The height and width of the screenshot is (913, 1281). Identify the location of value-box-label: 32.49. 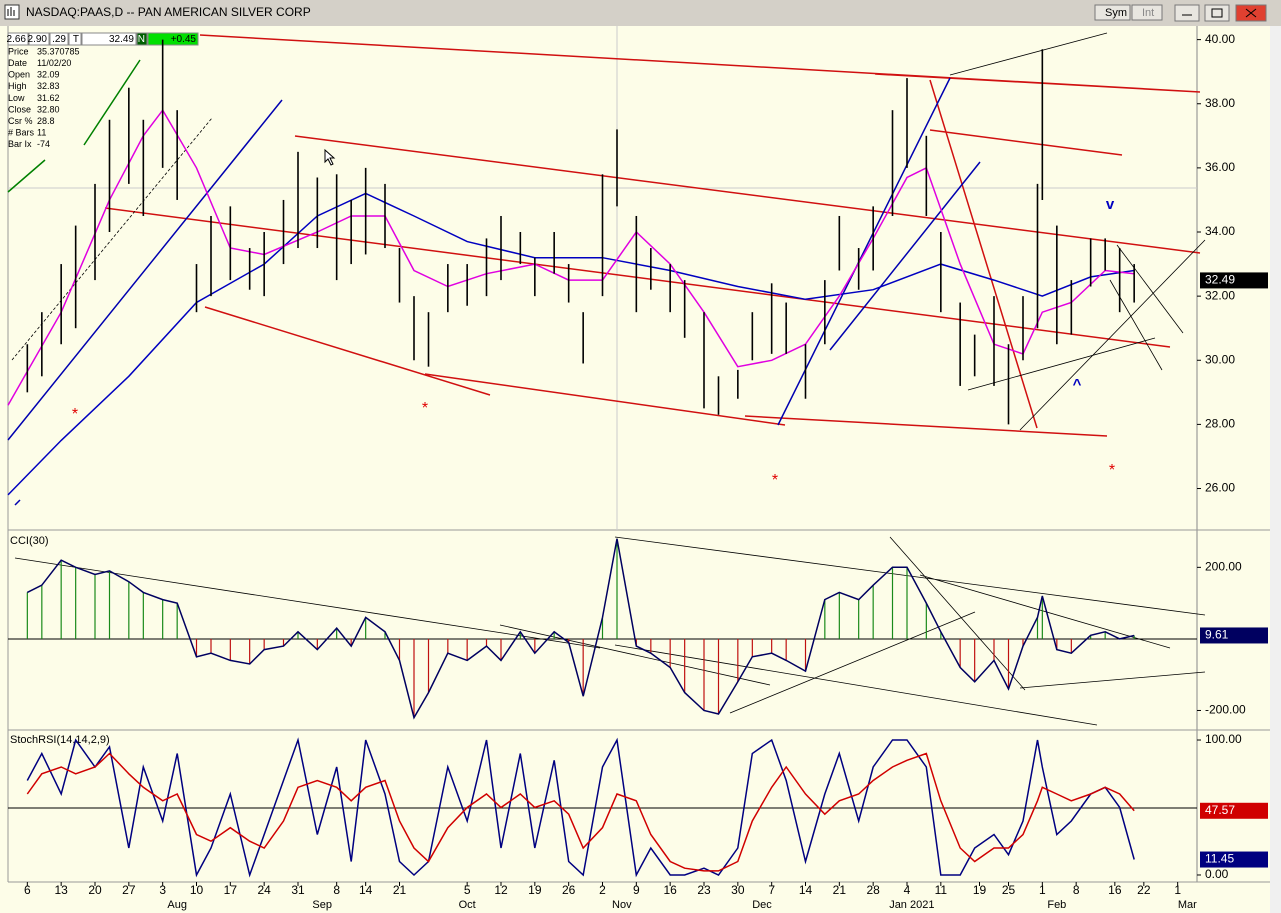
(1220, 280).